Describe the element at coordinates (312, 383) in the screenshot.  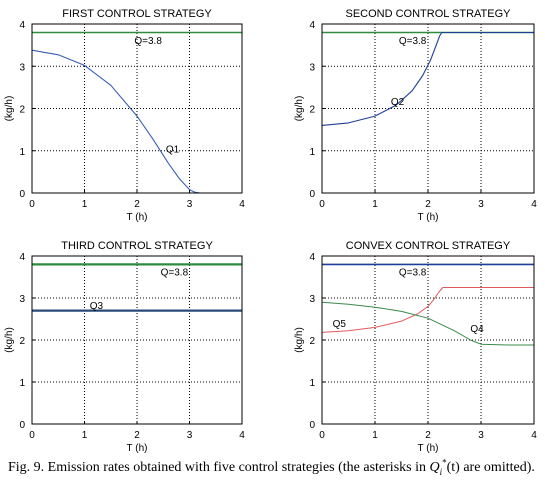
I see `chart-4-ytick-label: 1` at that location.